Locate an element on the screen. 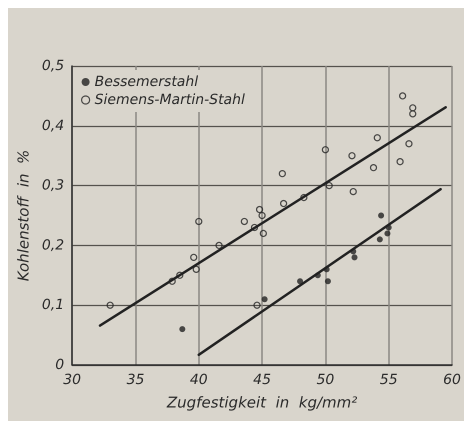 This screenshot has width=472, height=429. y-tick-label: 0,5 is located at coordinates (53, 66).